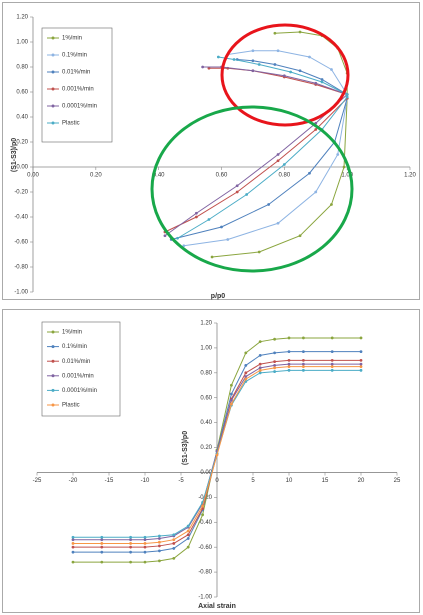 Image resolution: width=423 pixels, height=615 pixels. Describe the element at coordinates (76, 73) in the screenshot. I see `legend-label: 0.01%/min` at that location.